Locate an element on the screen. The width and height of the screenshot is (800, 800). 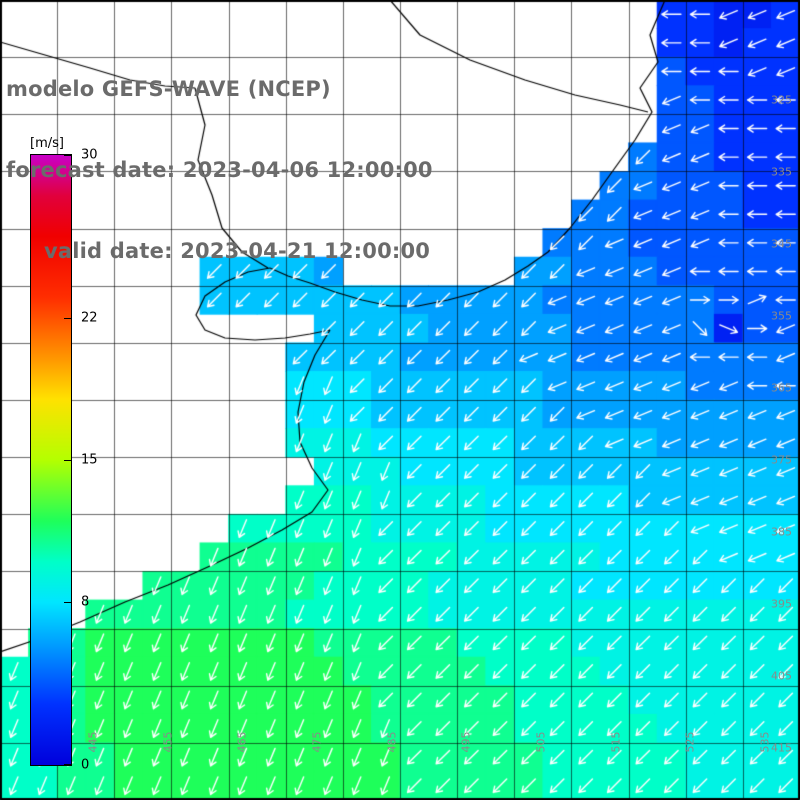
colorbar-tick-label: 15 is located at coordinates (89, 460).